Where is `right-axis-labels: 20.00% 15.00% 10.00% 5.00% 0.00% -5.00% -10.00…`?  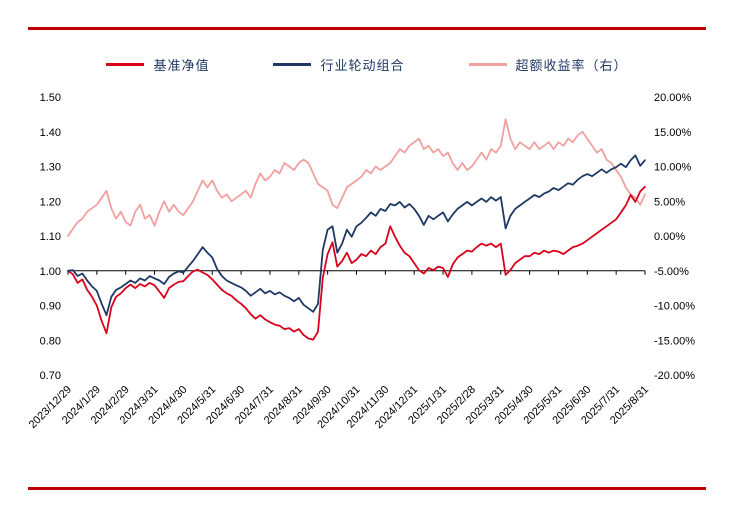 right-axis-labels: 20.00% 15.00% 10.00% 5.00% 0.00% -5.00% -10.00… is located at coordinates (674, 237).